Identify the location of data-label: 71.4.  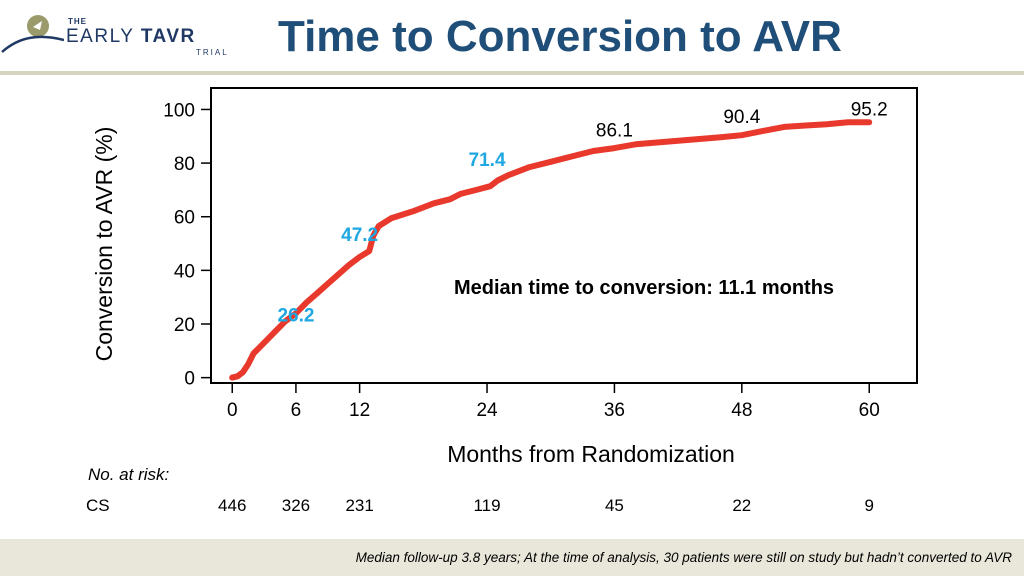
(487, 160).